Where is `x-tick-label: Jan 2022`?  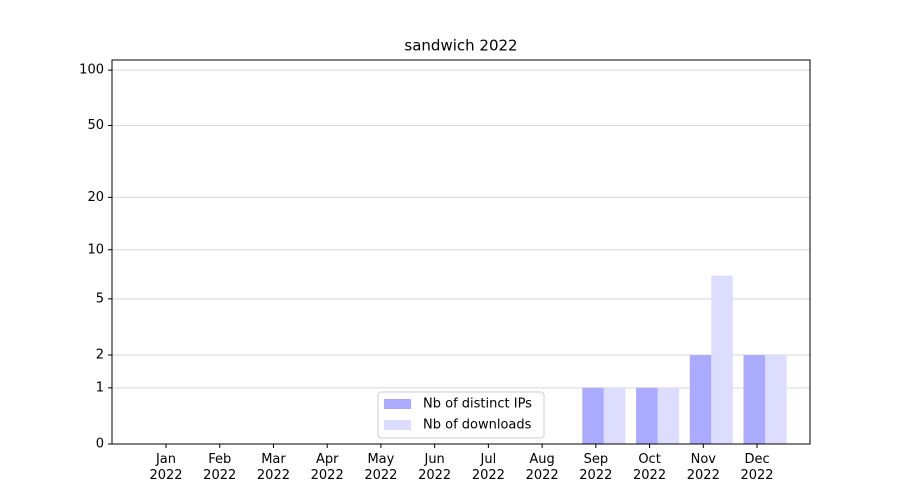 x-tick-label: Jan 2022 is located at coordinates (166, 467).